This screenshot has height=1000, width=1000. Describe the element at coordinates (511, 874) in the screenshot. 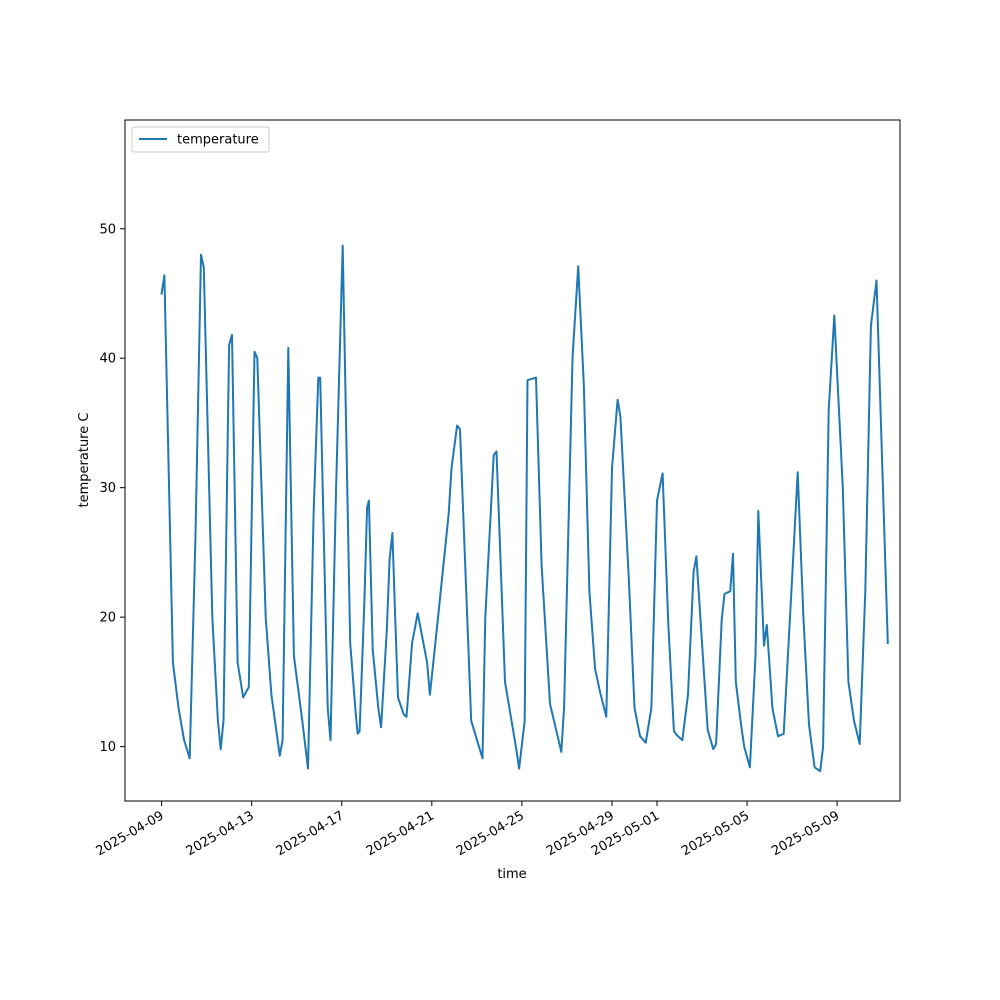

I see `x-axis-title: time` at that location.